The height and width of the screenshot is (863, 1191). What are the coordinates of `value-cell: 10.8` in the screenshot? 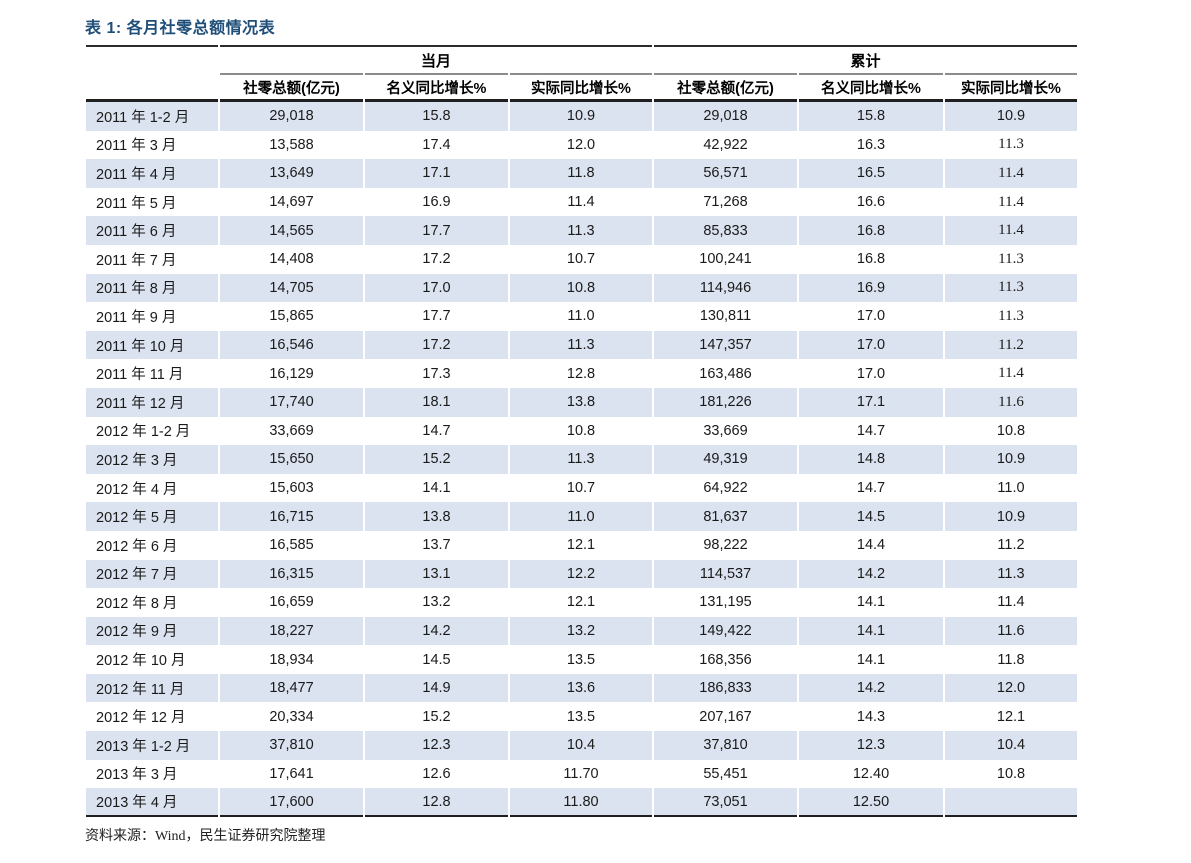 It's located at (1011, 773).